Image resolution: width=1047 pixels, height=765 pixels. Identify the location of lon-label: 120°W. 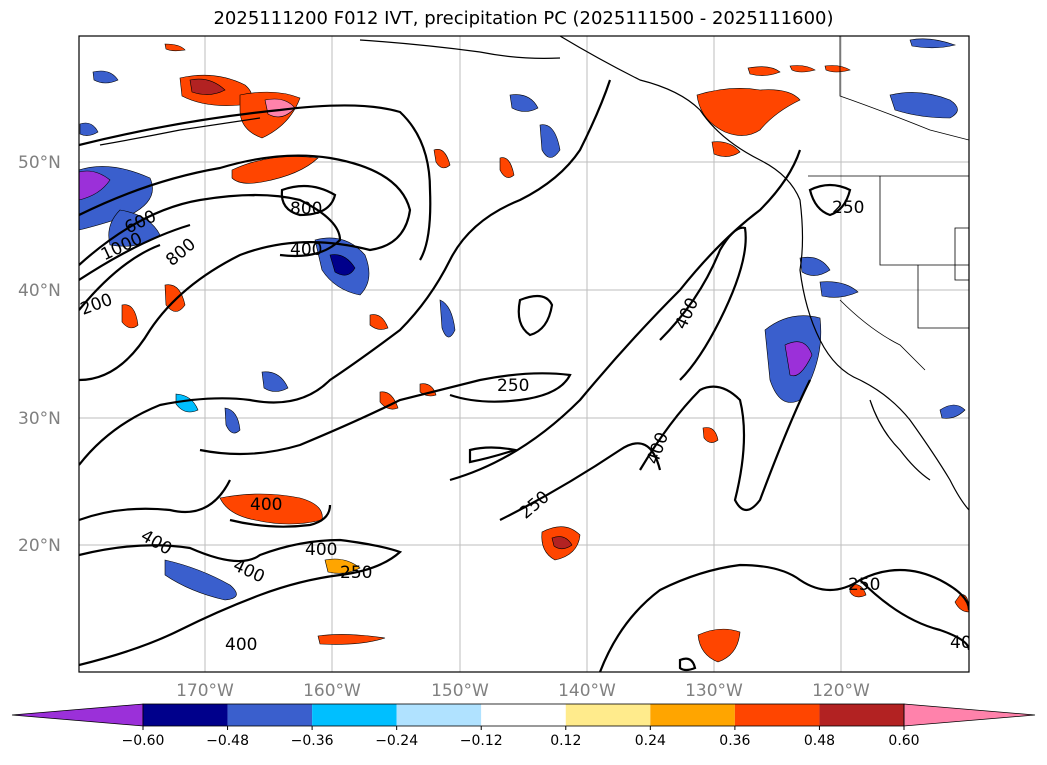
(841, 691).